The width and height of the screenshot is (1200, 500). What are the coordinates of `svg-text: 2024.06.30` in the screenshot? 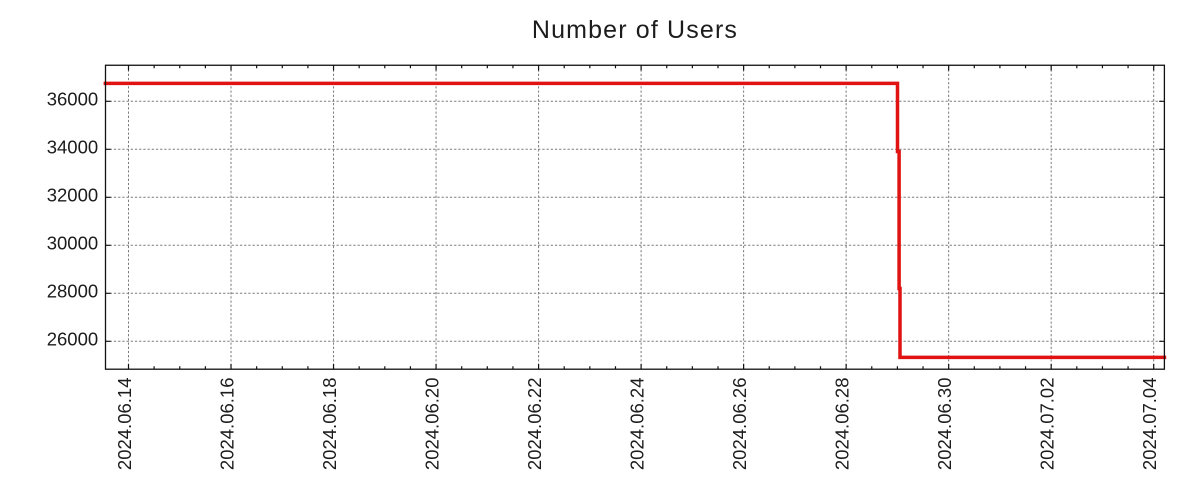 It's located at (944, 423).